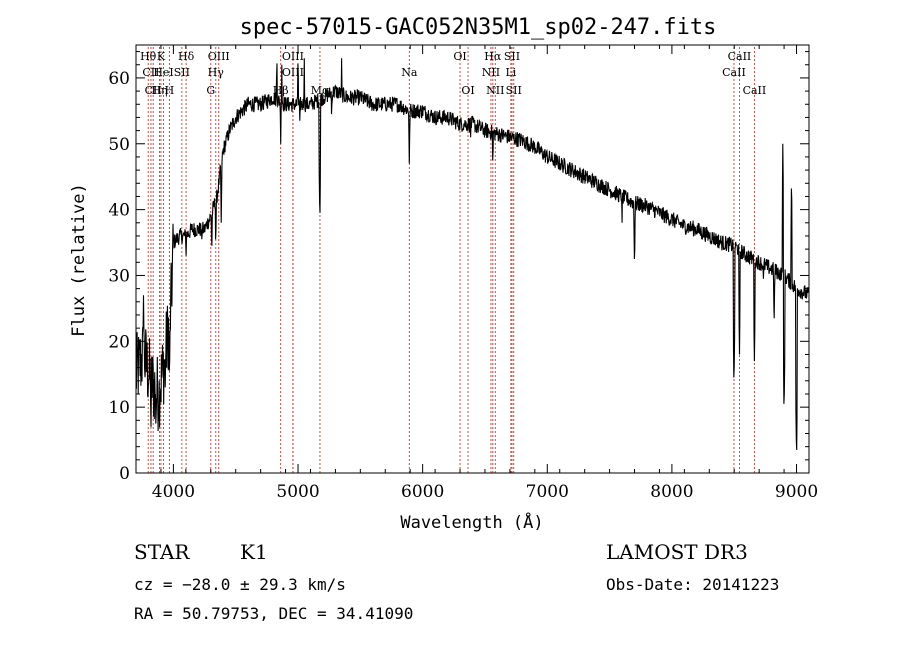  I want to click on line-label: Hβ, so click(281, 90).